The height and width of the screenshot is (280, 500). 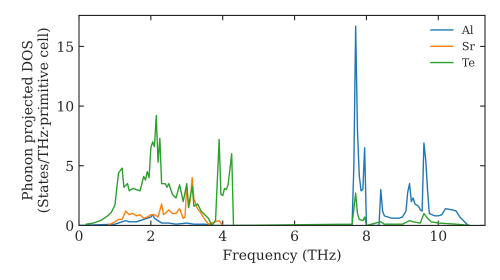 I want to click on y-tick-label: 15, so click(x=66, y=46).